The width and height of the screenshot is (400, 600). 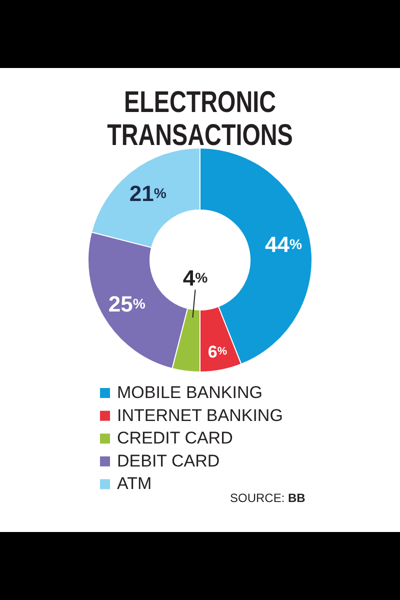 What do you see at coordinates (148, 193) in the screenshot?
I see `data-label: 21%` at bounding box center [148, 193].